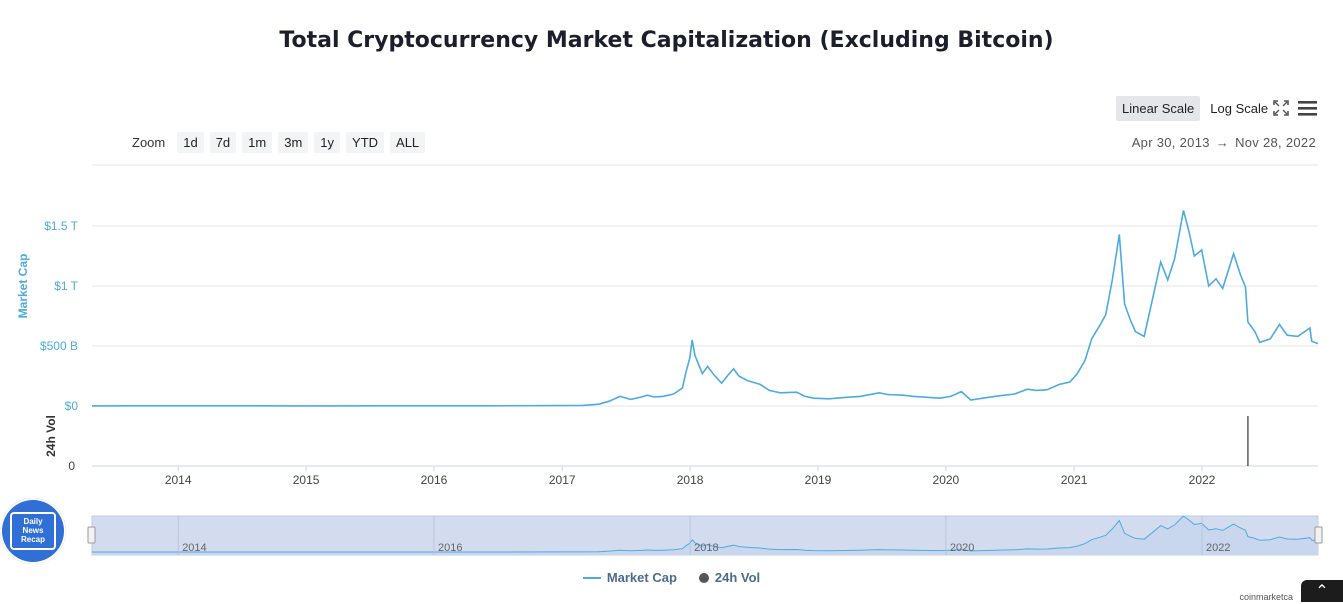 The height and width of the screenshot is (604, 1343). What do you see at coordinates (737, 577) in the screenshot?
I see `legend-volume-label: 24h Vol` at bounding box center [737, 577].